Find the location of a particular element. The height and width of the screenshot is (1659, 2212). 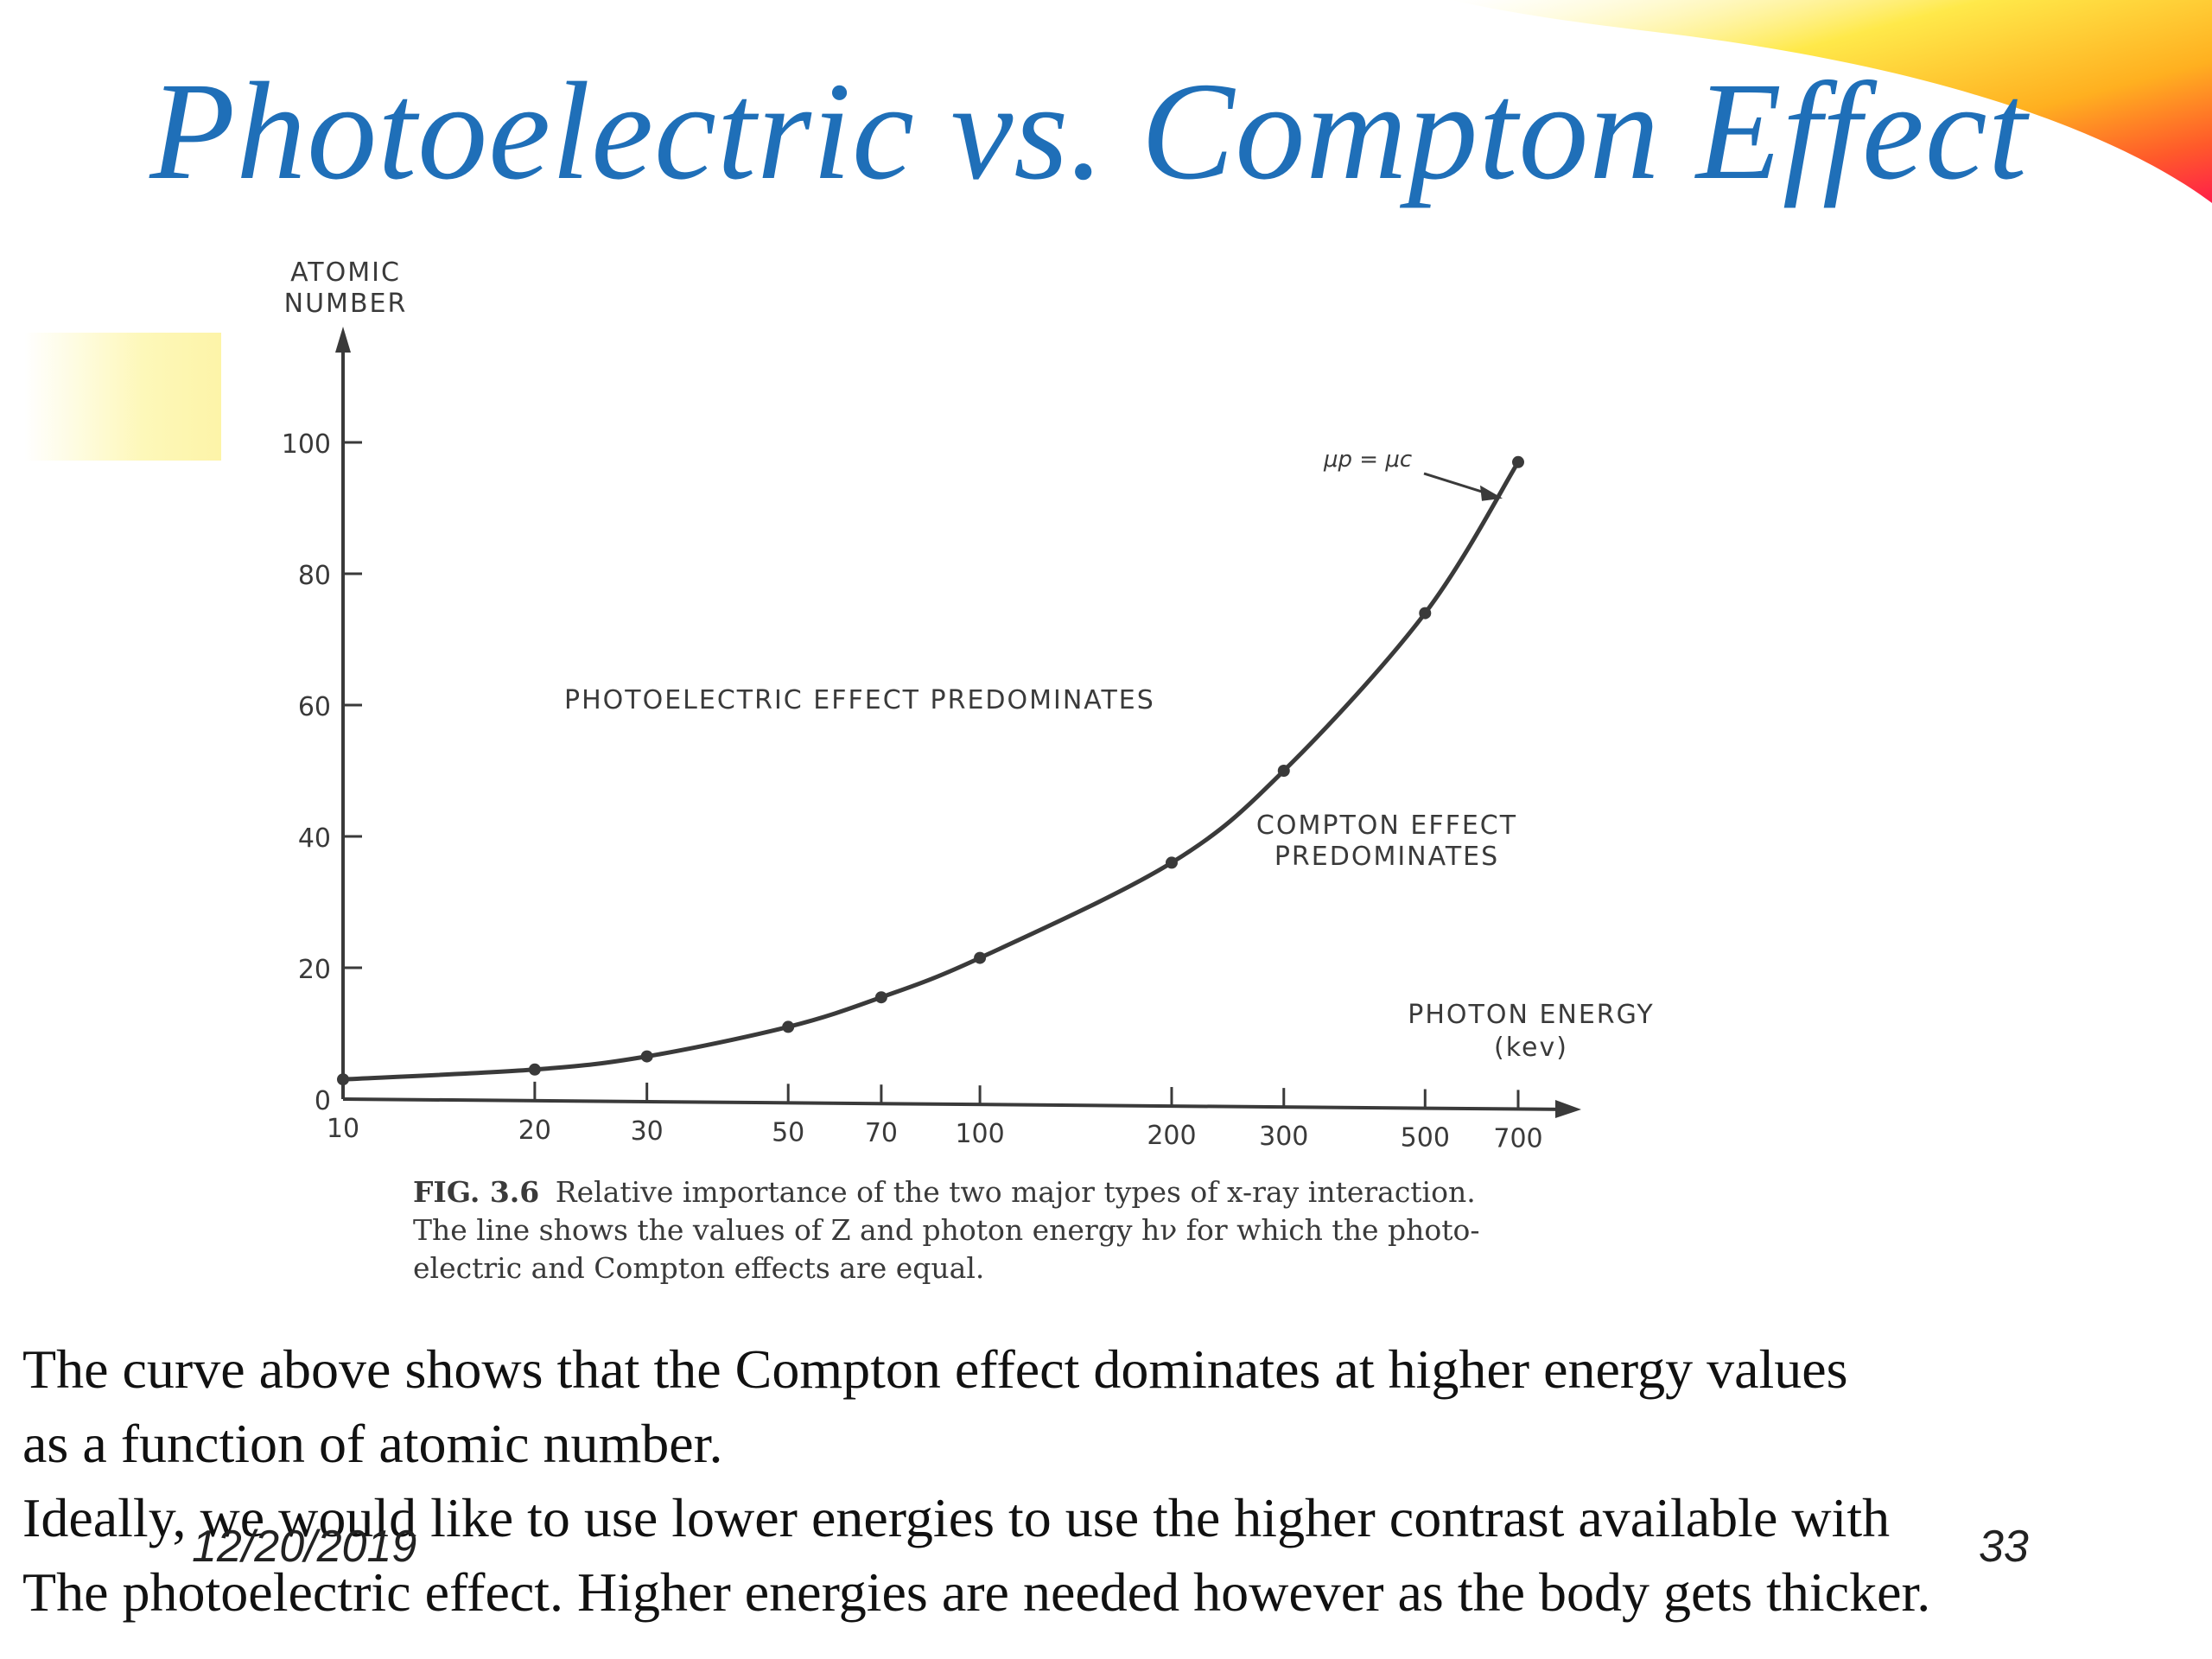

footer-page-number: 33 is located at coordinates (2004, 1547).